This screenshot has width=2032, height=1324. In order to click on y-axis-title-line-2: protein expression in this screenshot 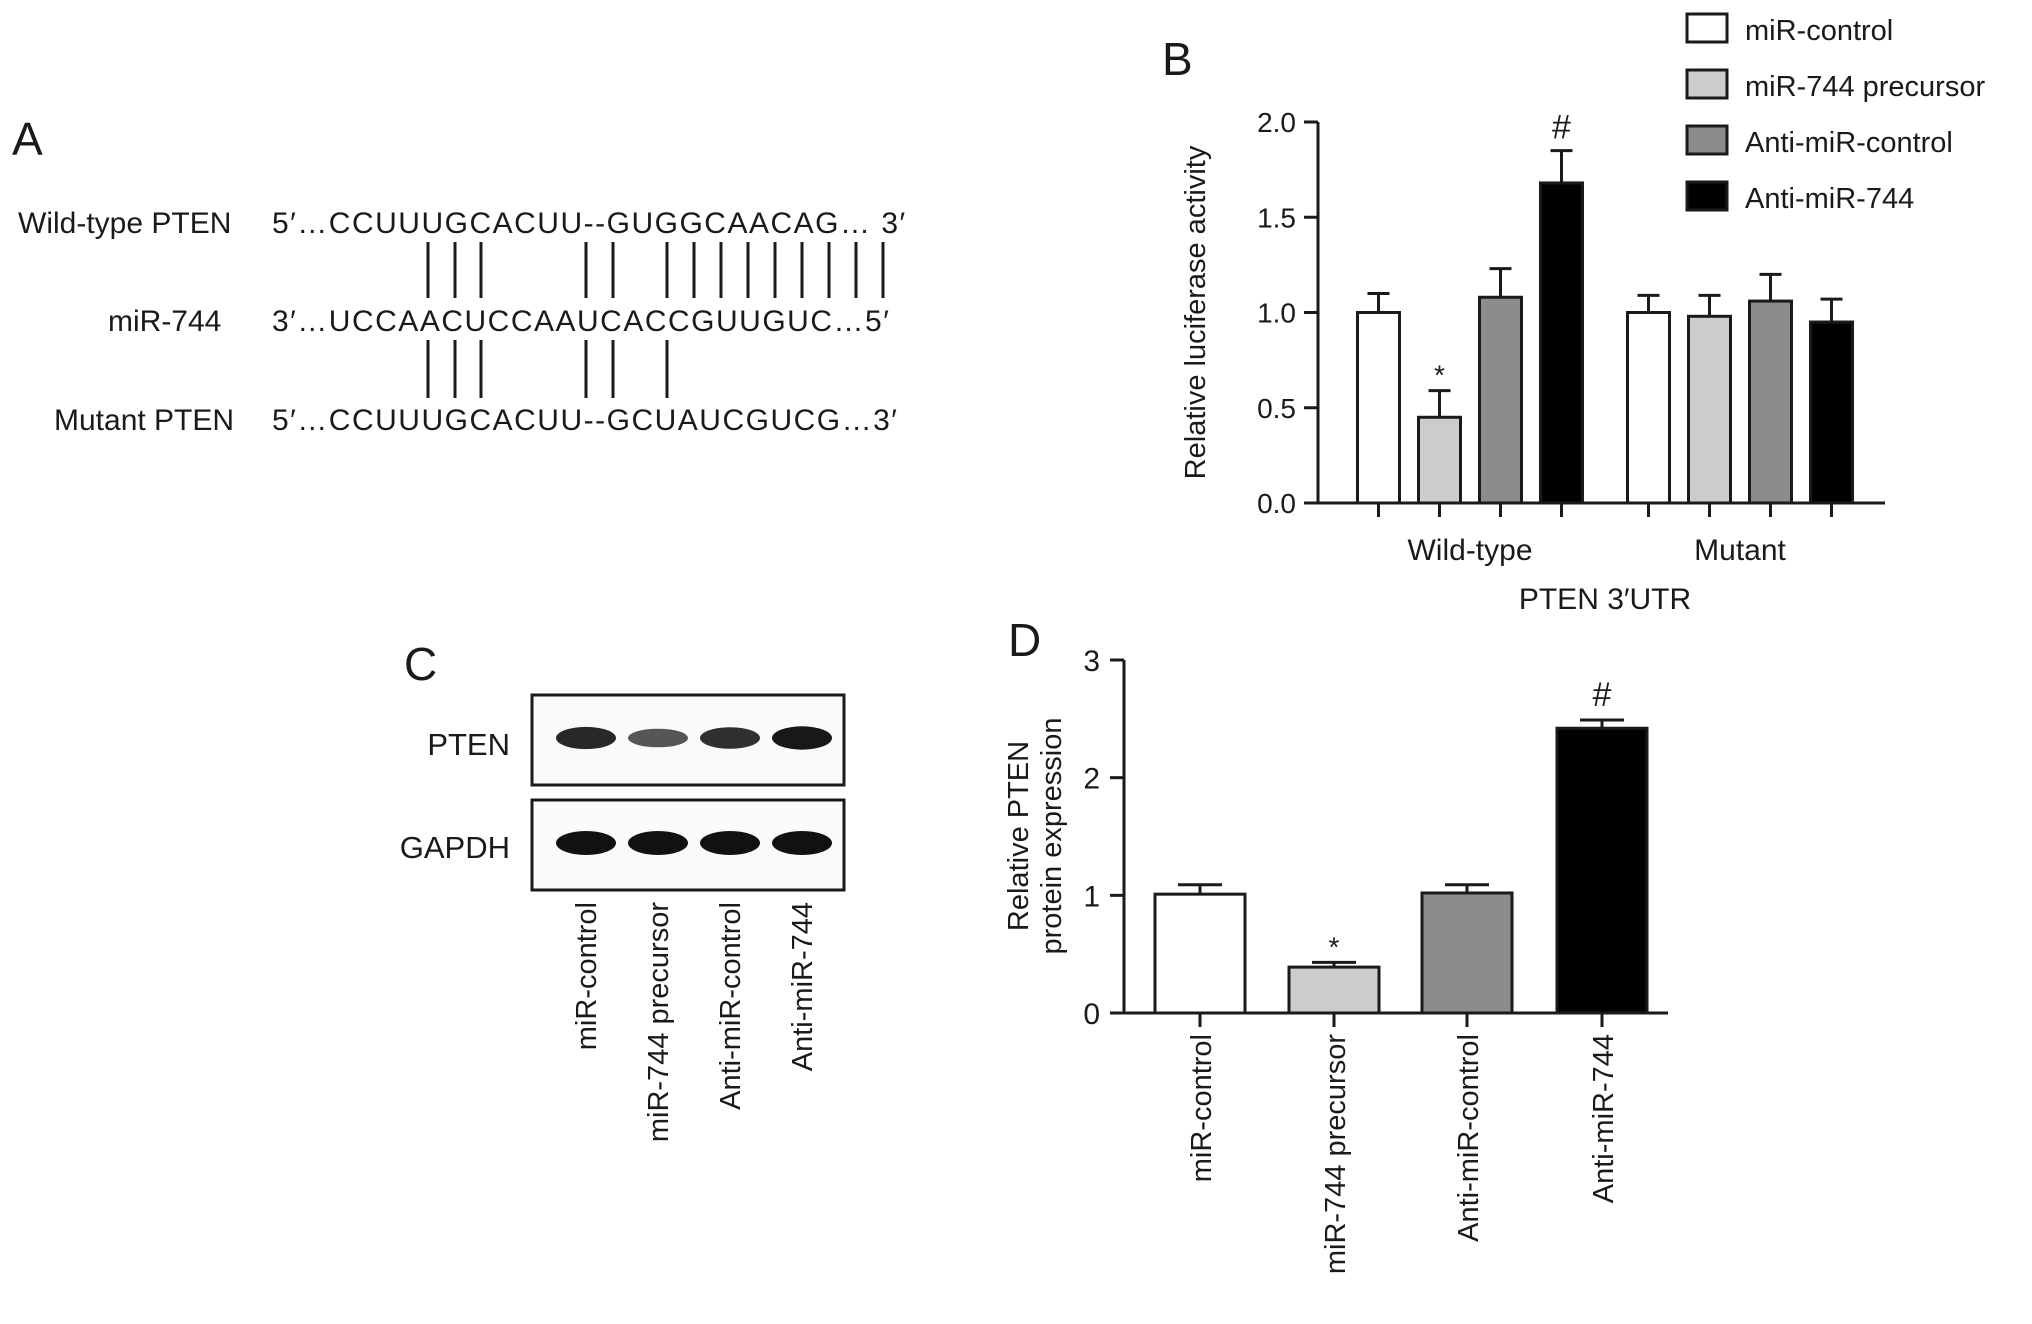, I will do `click(1052, 836)`.